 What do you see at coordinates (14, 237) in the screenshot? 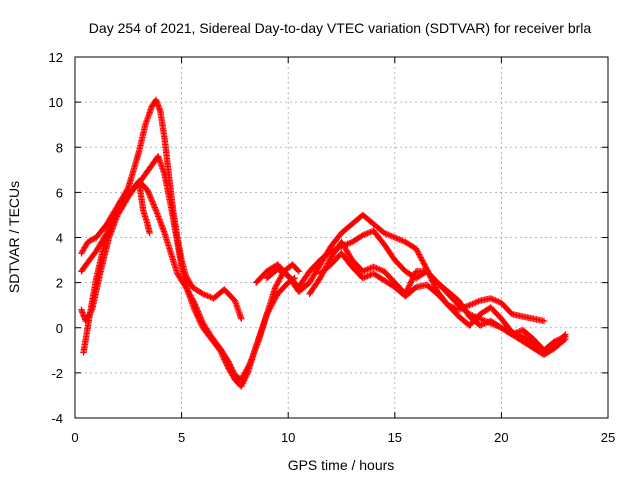
I see `y-axis-label: SDTVAR / TECUs` at bounding box center [14, 237].